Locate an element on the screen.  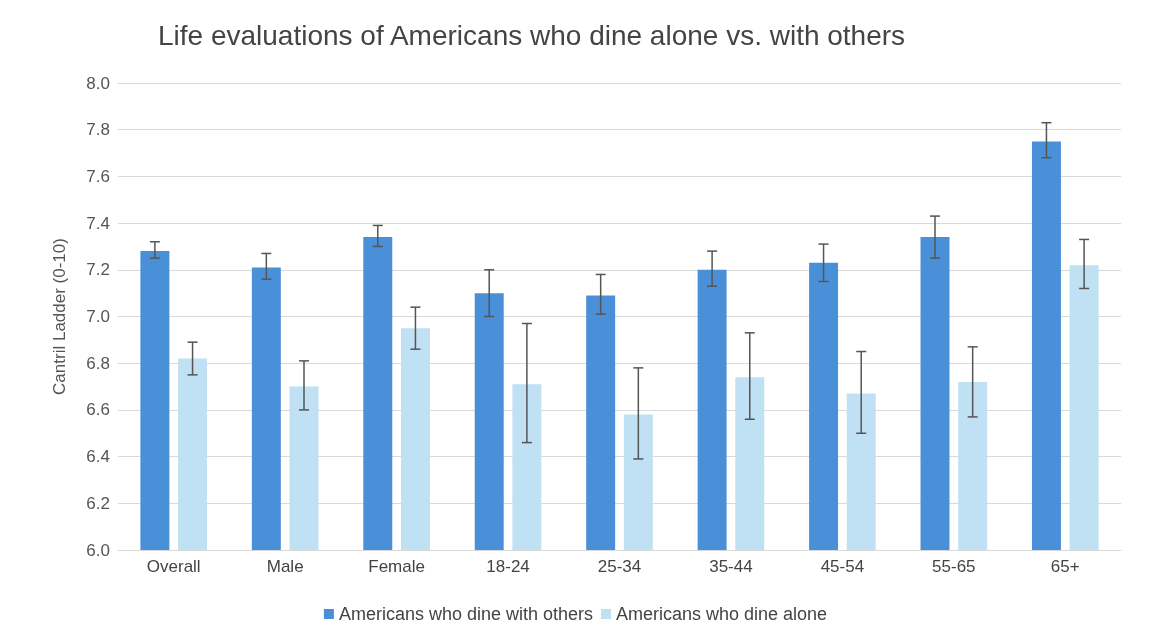
y-tick-label: 8.0 is located at coordinates (98, 83).